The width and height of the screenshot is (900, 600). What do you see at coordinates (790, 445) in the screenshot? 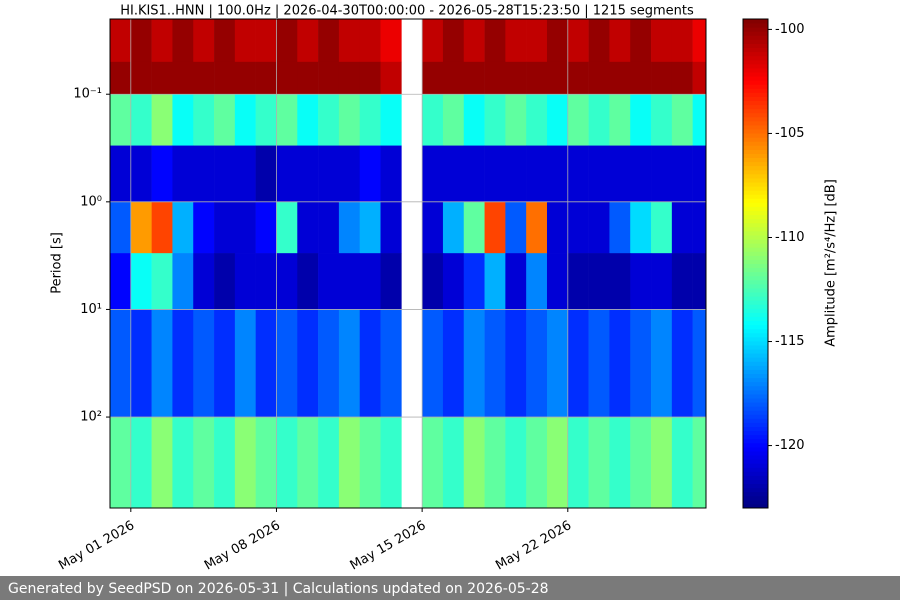
I see `colorbar-tick-label: -120` at bounding box center [790, 445].